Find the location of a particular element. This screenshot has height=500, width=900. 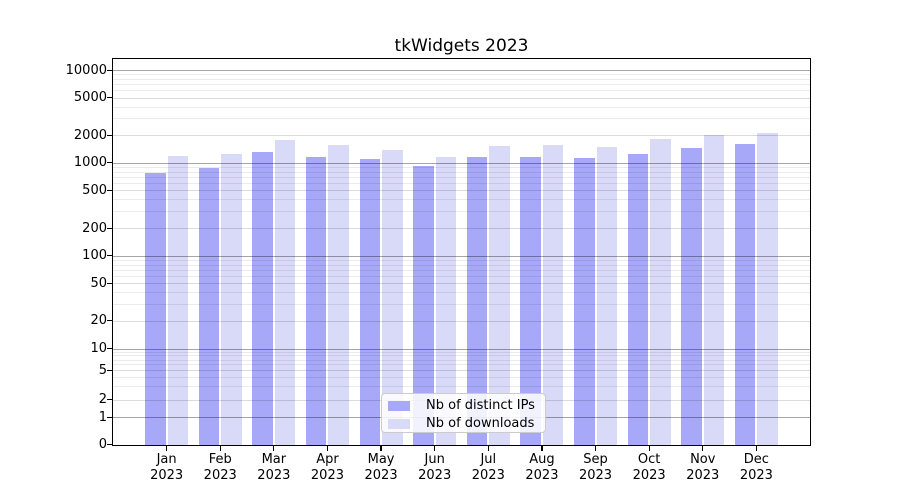

x-tick-month: Nov is located at coordinates (703, 459).